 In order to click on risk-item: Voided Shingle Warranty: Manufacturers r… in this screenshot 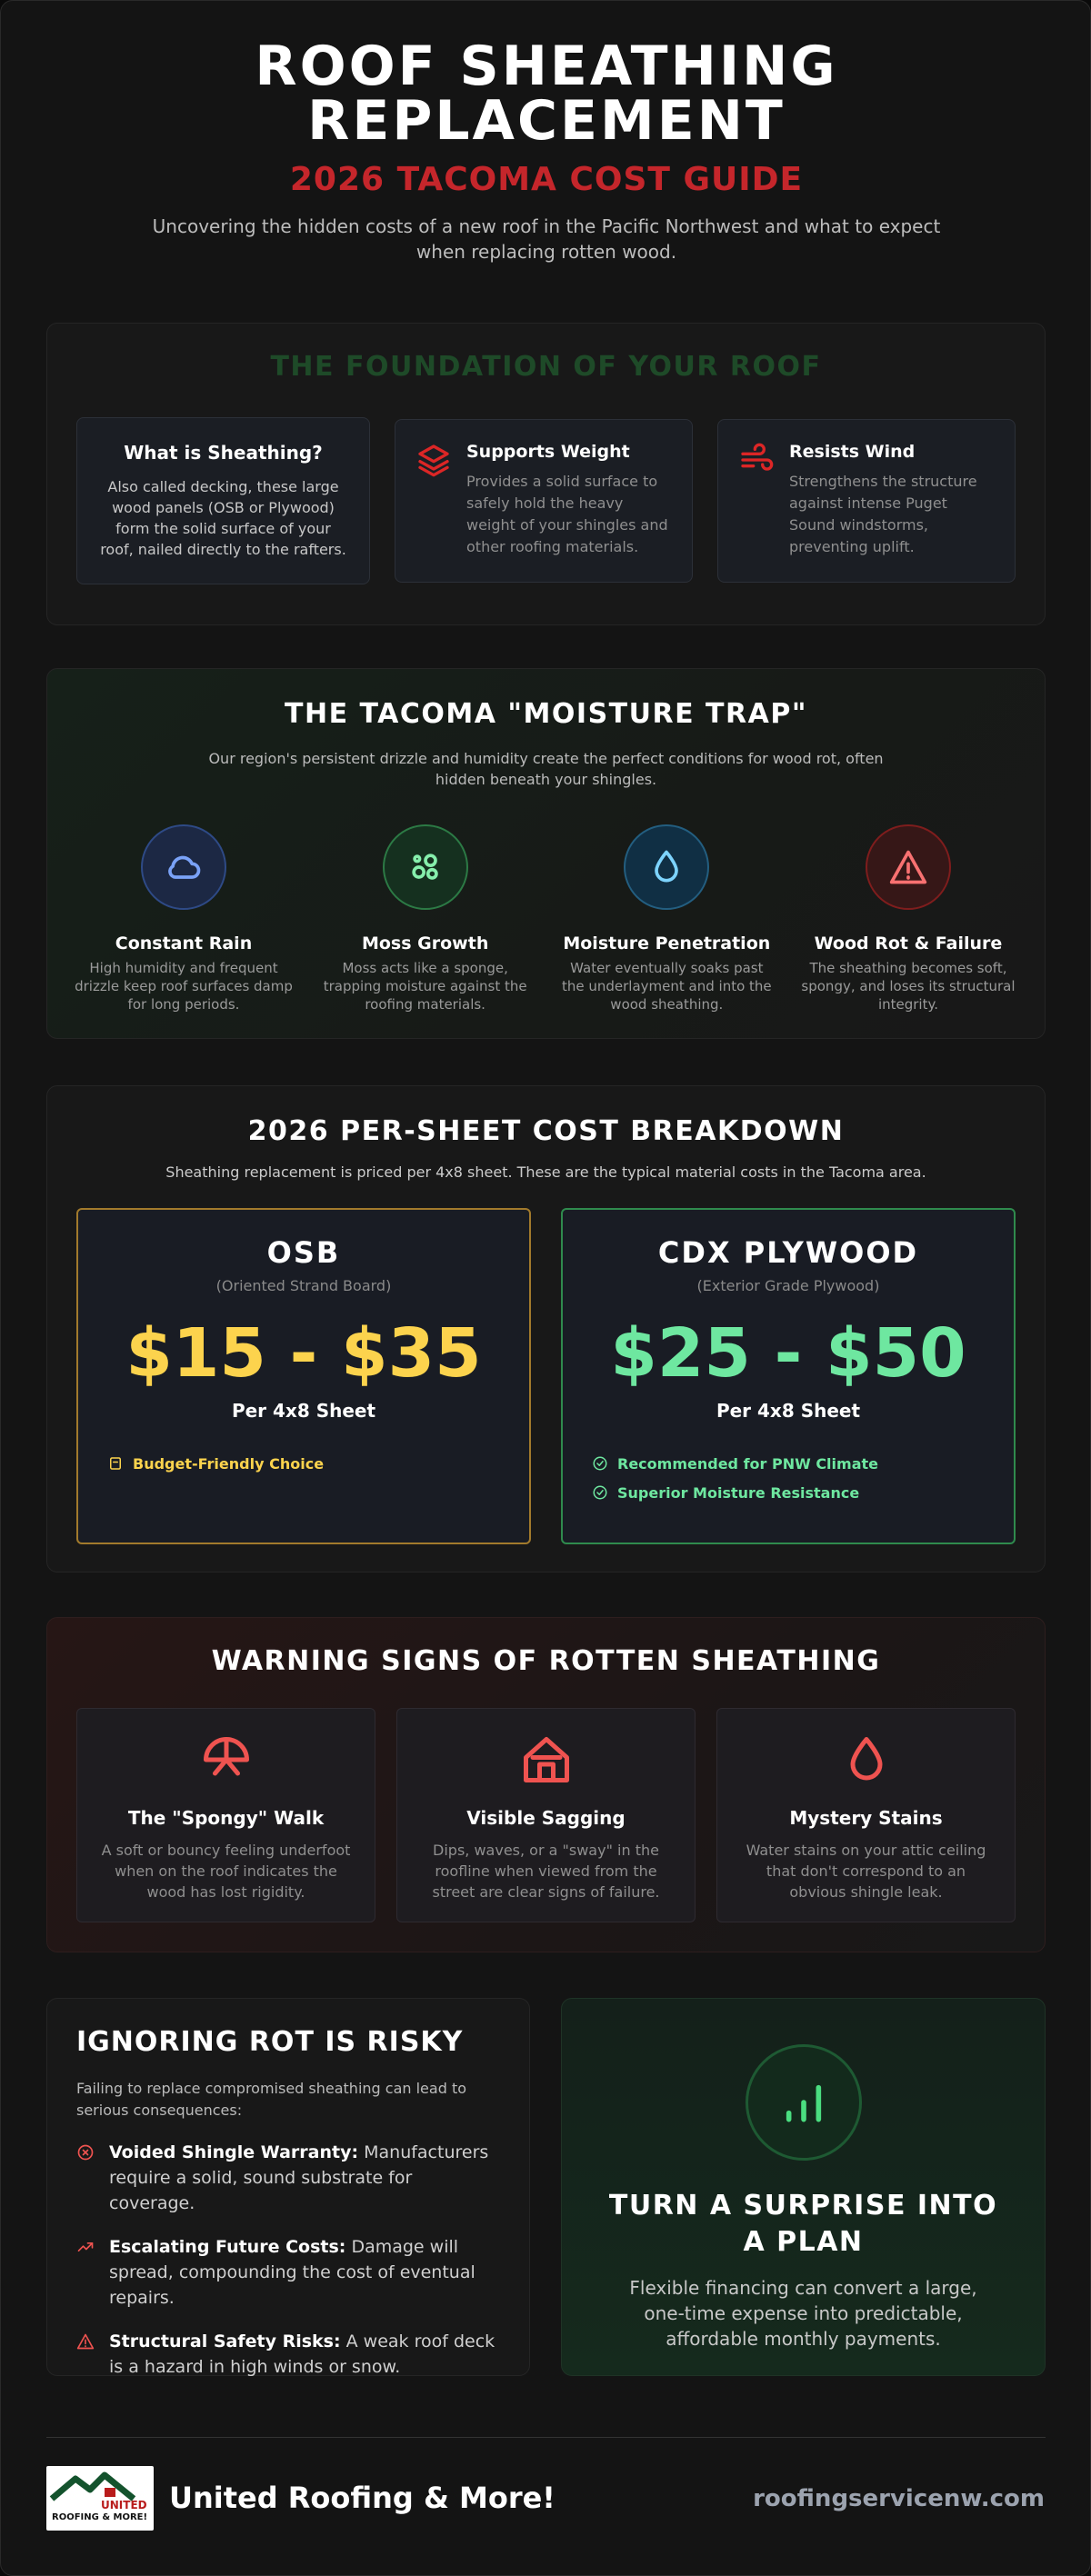, I will do `click(288, 2178)`.